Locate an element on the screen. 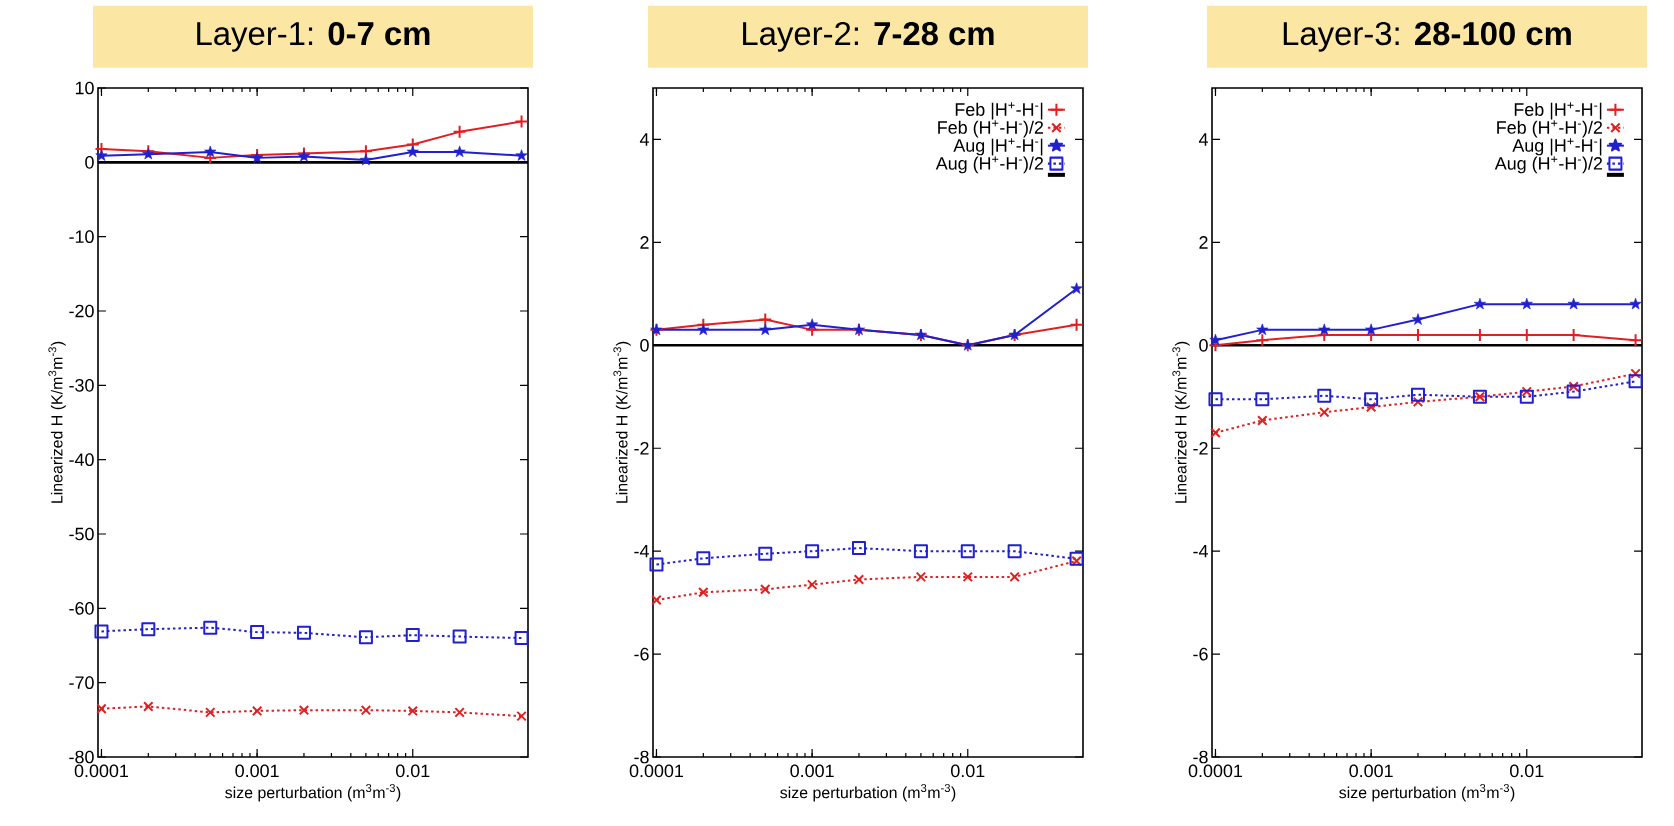  y-tick-label: -60 is located at coordinates (81, 608).